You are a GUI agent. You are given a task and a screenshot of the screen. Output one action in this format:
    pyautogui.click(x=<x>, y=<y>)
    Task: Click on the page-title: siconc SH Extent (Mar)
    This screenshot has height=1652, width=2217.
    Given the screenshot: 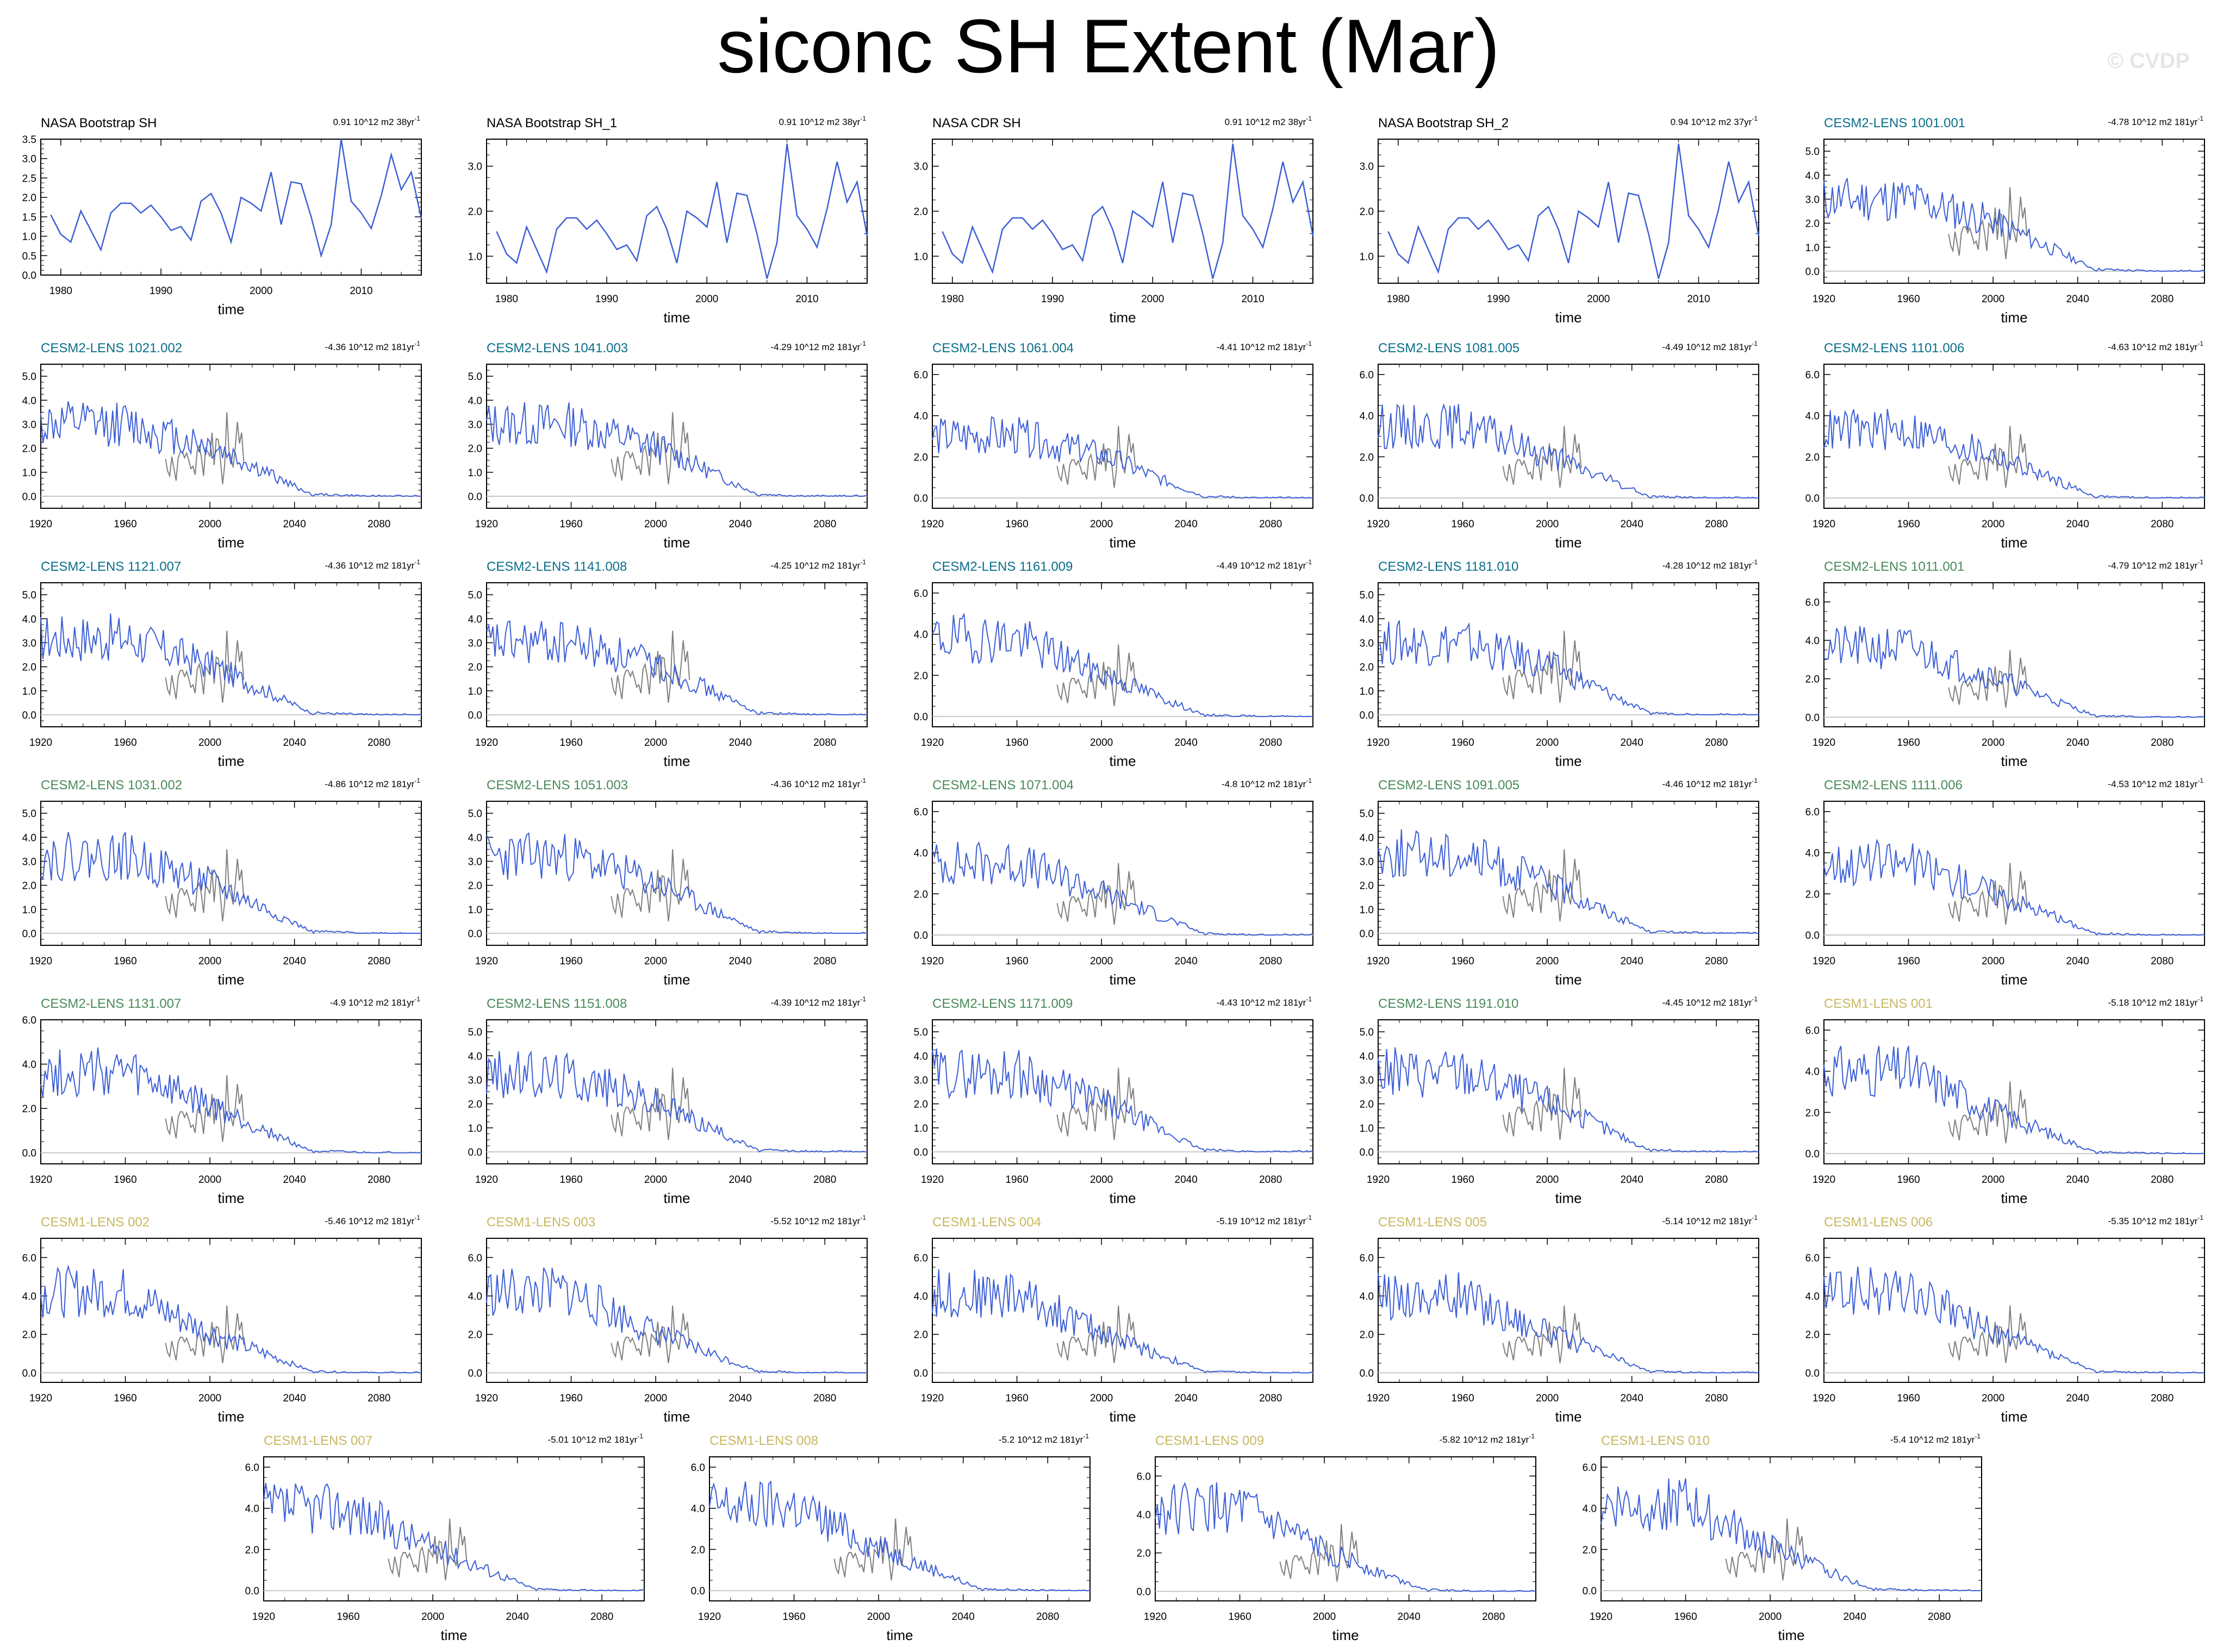 What is the action you would take?
    pyautogui.click(x=1108, y=46)
    